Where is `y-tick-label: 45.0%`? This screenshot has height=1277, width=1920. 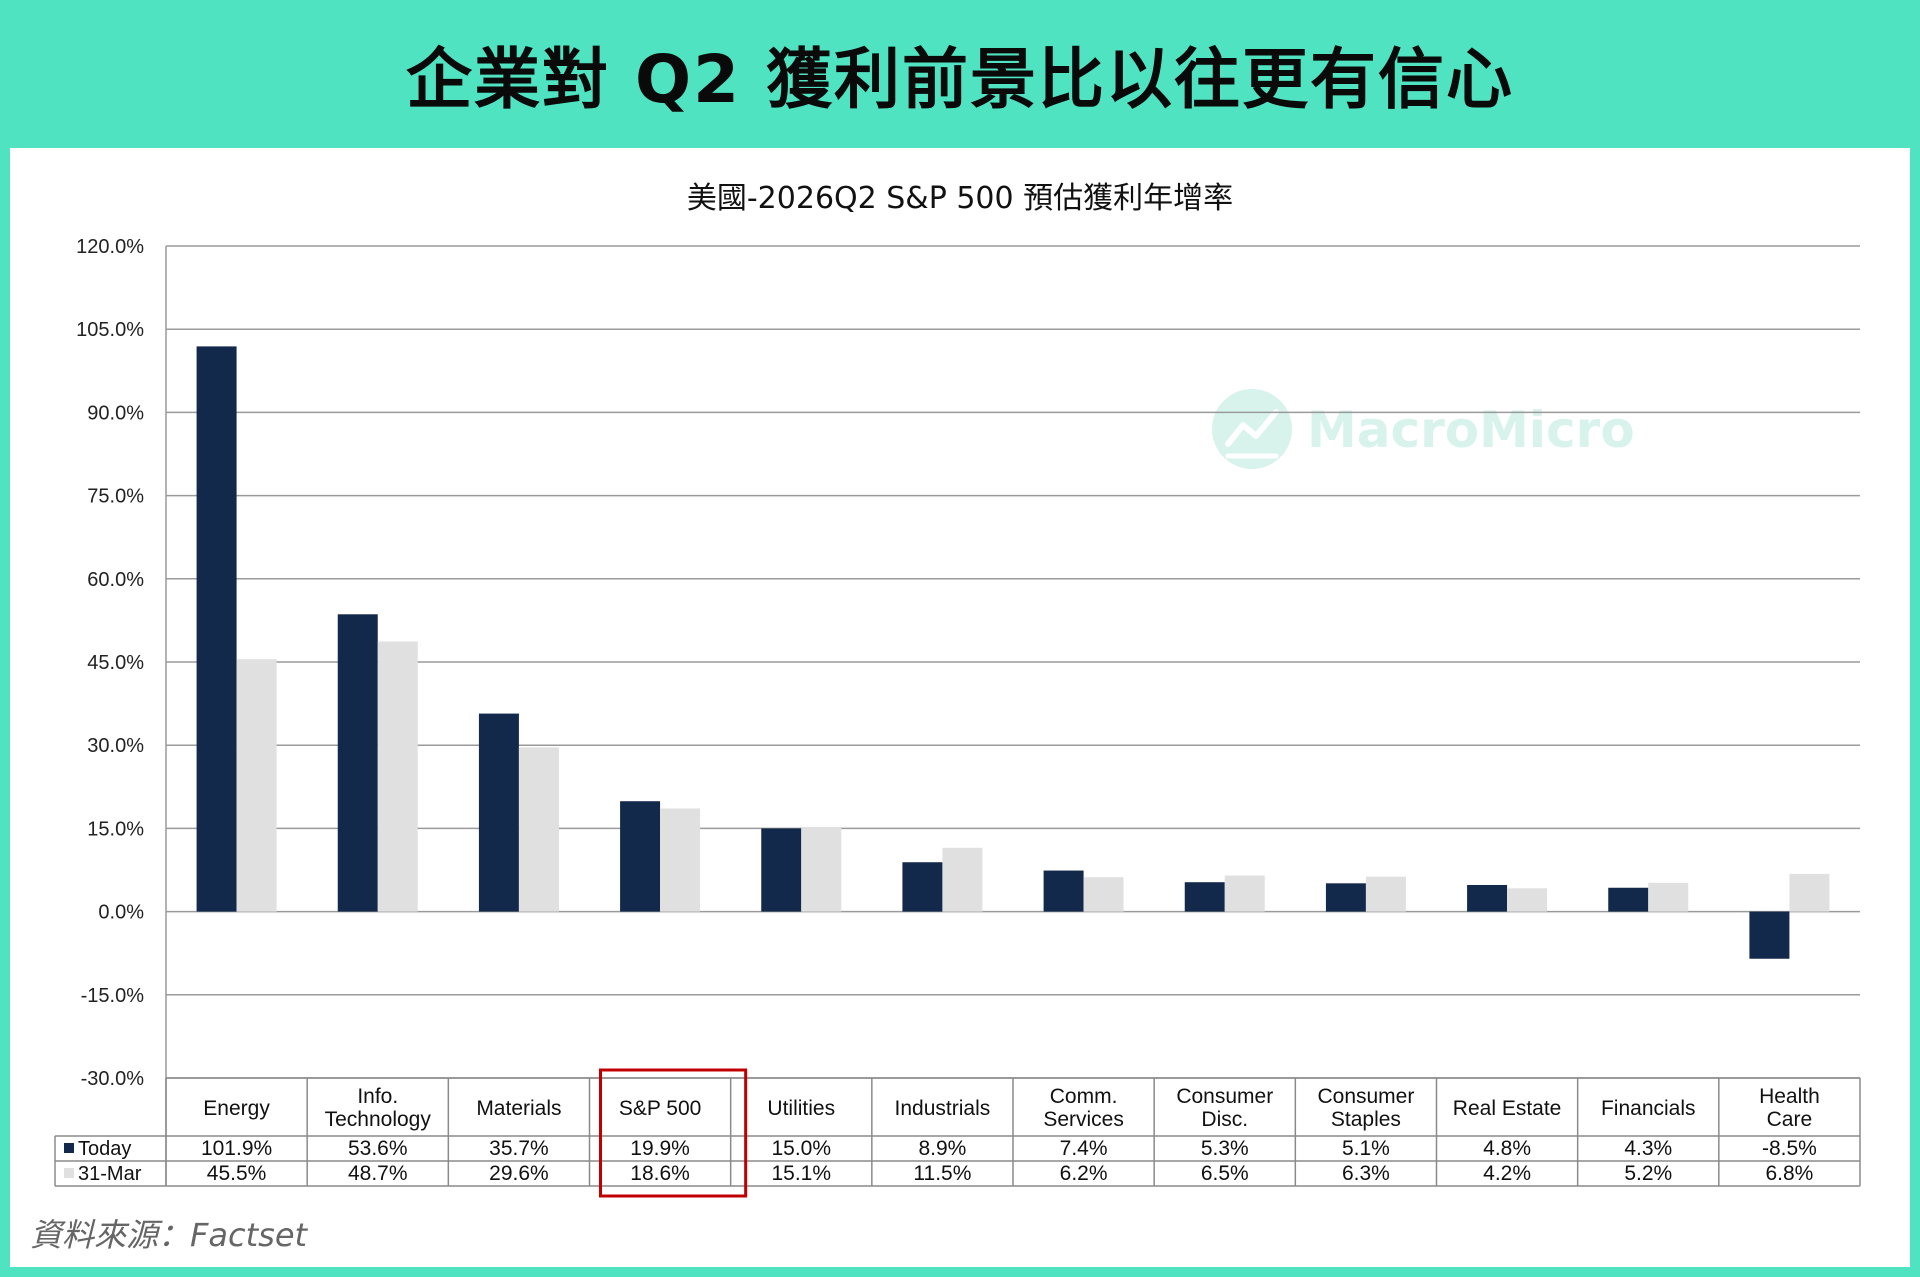 y-tick-label: 45.0% is located at coordinates (115, 663).